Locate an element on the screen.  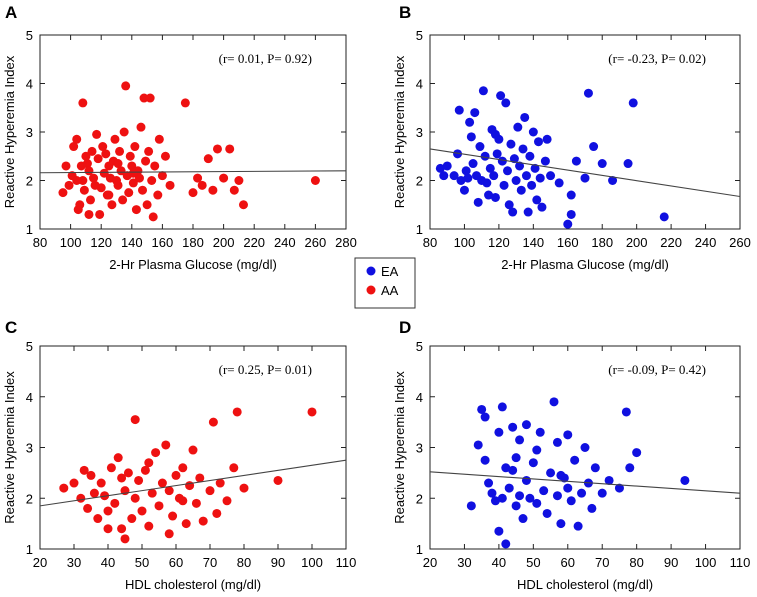
y-tick-label: 4 is located at coordinates (29, 397).